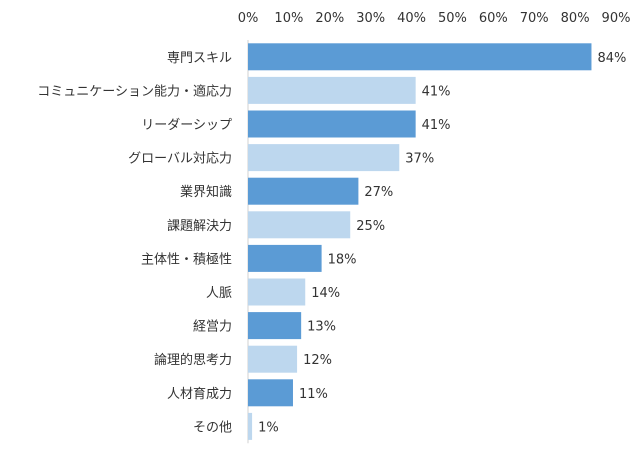 Image resolution: width=640 pixels, height=462 pixels. Describe the element at coordinates (342, 259) in the screenshot. I see `data-label: 18%` at that location.